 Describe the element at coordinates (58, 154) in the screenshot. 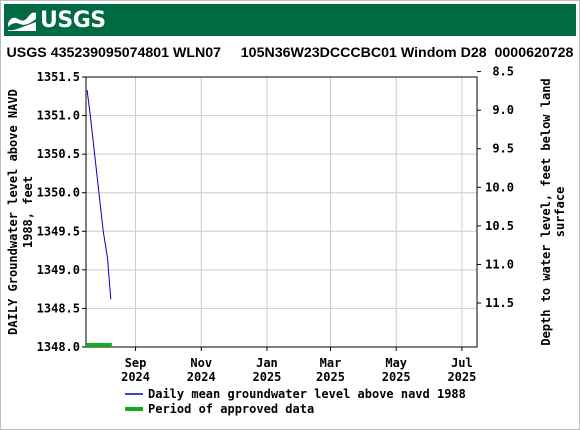

I see `left-tick-label: 1350.5` at that location.